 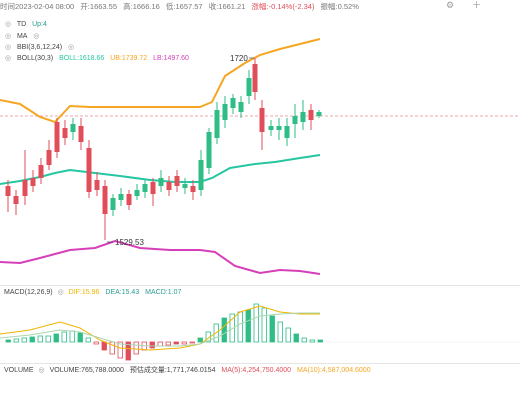 What do you see at coordinates (160, 257) in the screenshot?
I see `boll-lower-band` at bounding box center [160, 257].